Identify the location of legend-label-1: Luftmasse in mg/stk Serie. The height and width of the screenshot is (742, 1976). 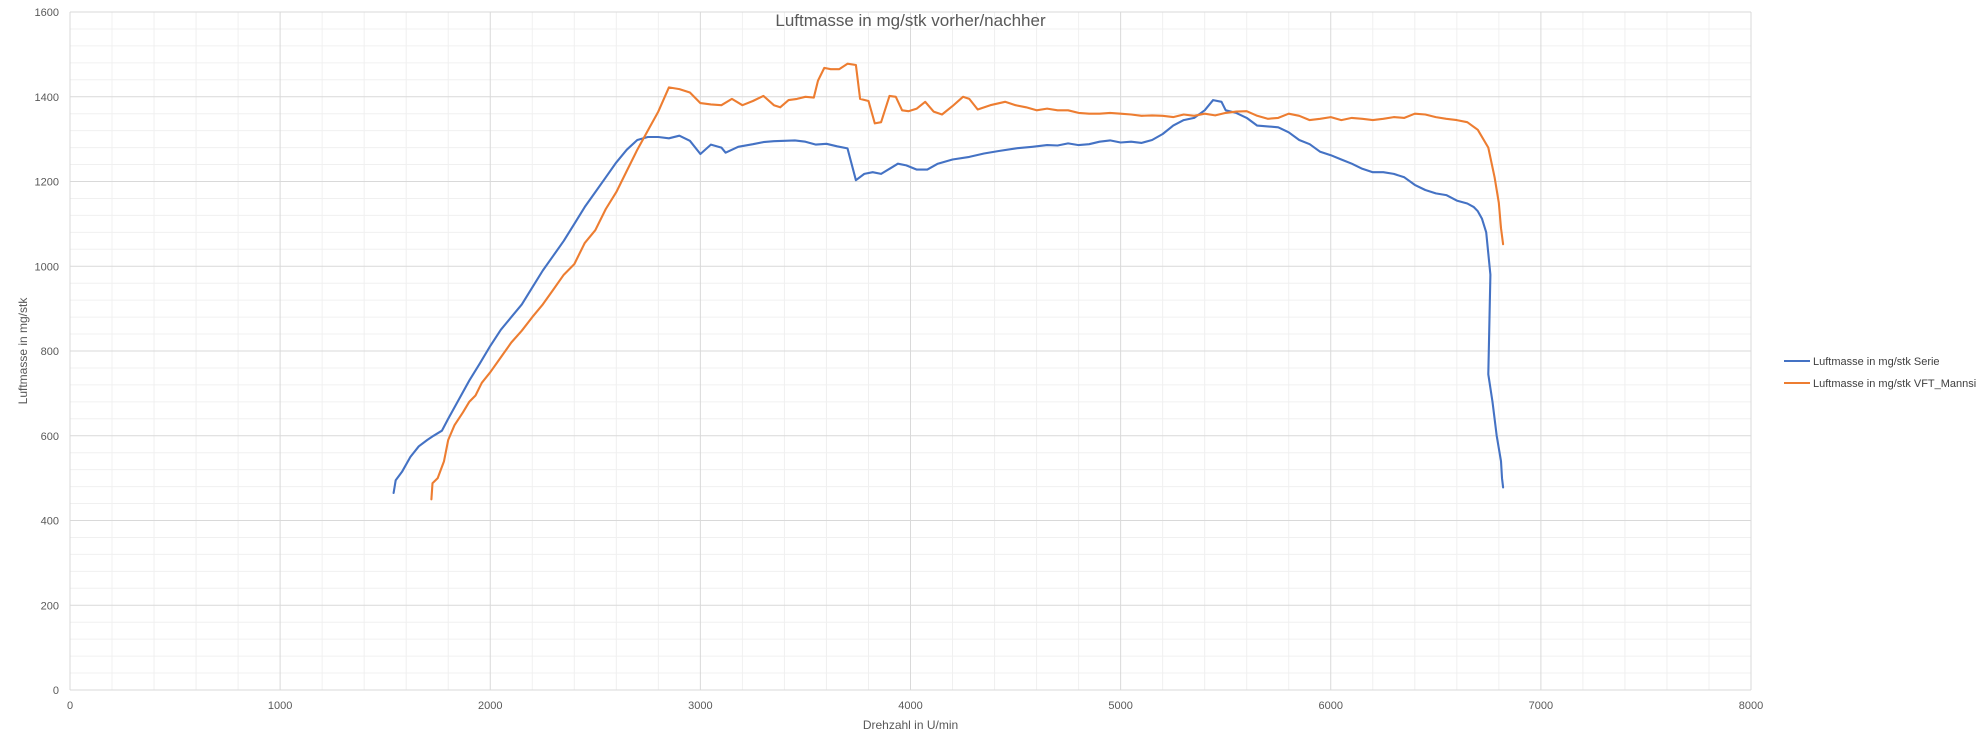
(1876, 362).